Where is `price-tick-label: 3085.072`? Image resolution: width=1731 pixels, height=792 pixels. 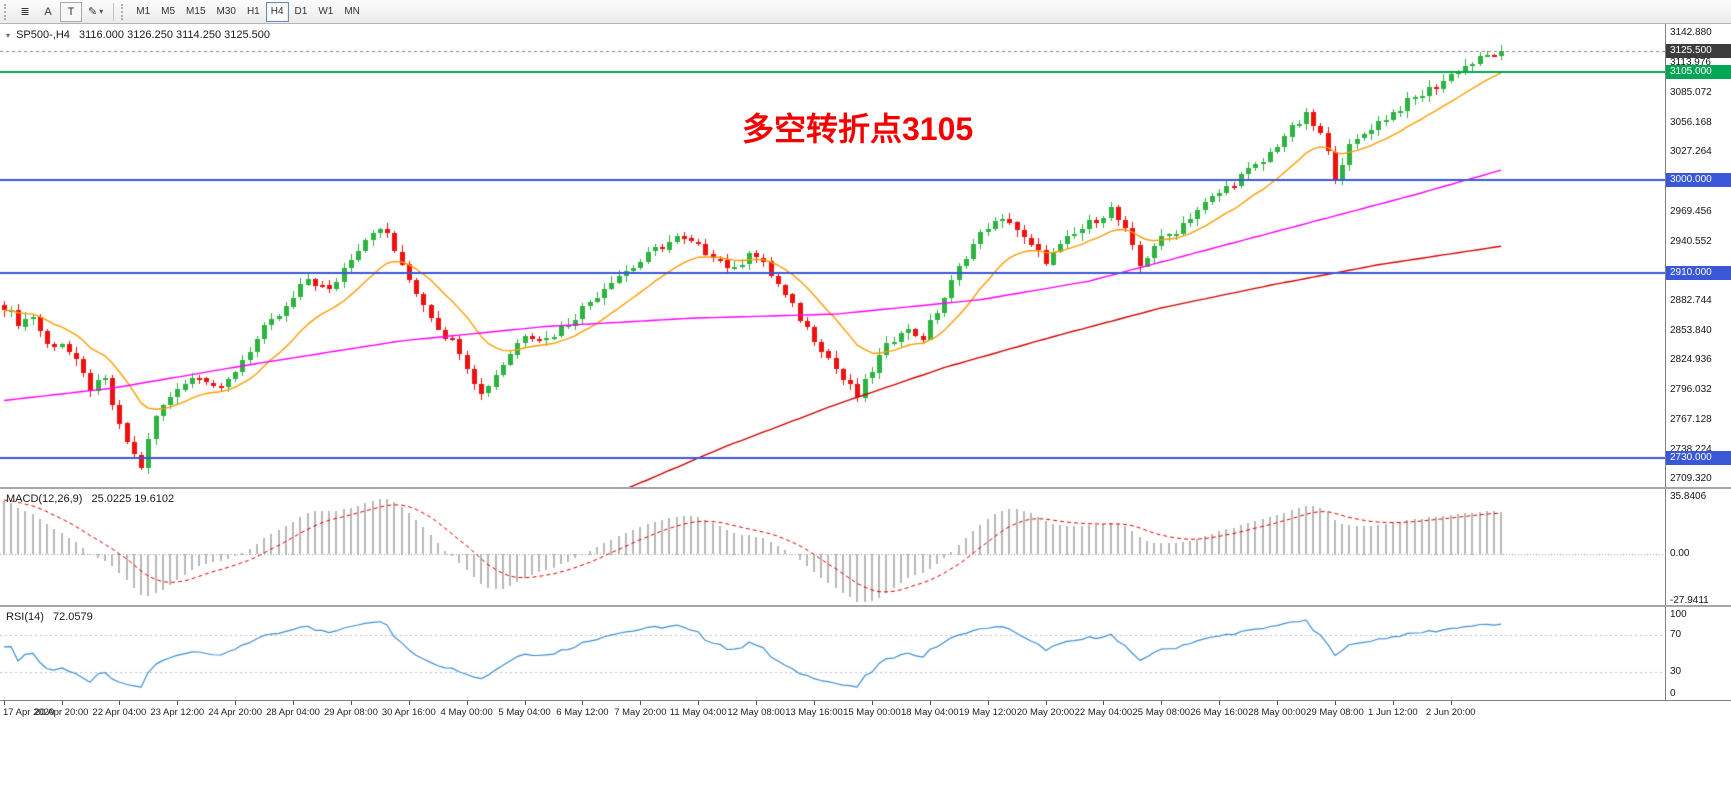
price-tick-label: 3085.072 is located at coordinates (1691, 92).